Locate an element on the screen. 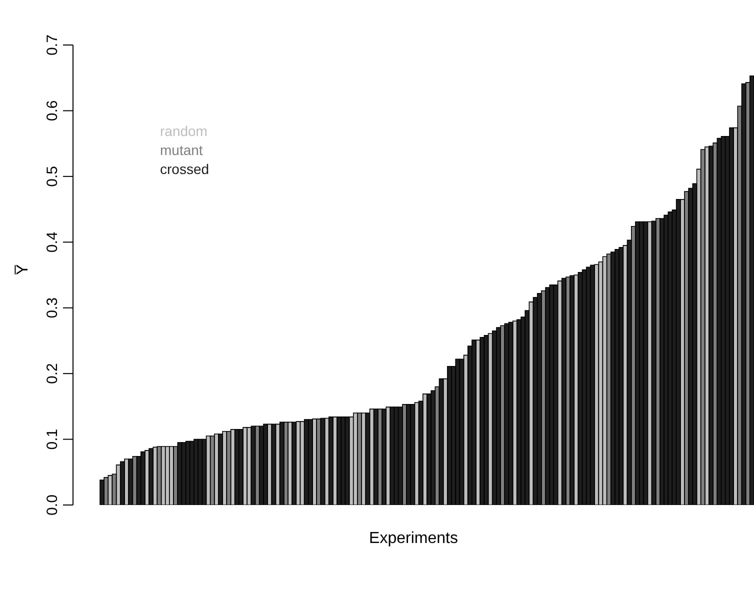 The width and height of the screenshot is (754, 602). y-tick-label: 0.5 is located at coordinates (52, 176).